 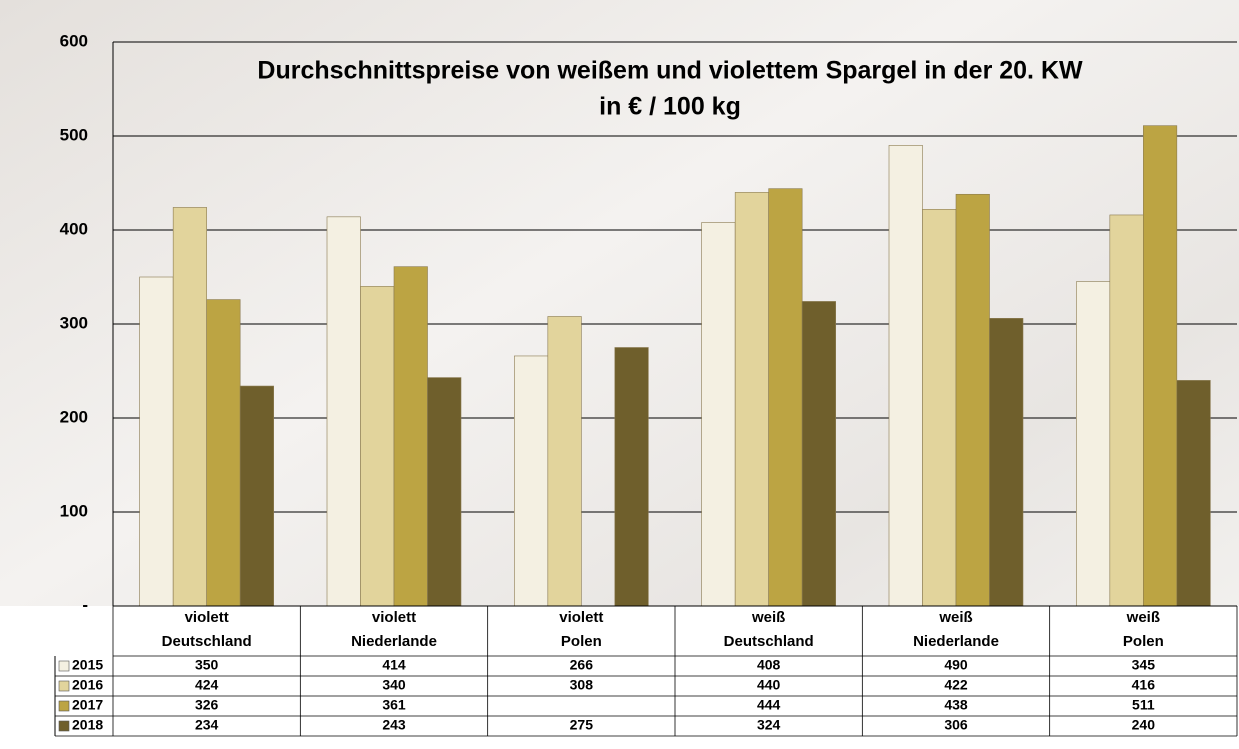 I want to click on table-value: 275, so click(x=582, y=725).